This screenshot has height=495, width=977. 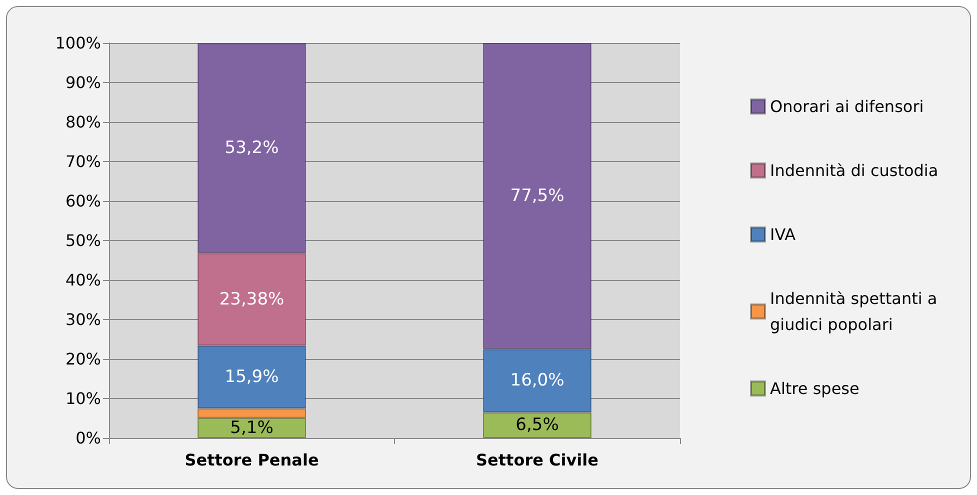 I want to click on y-tick-label: 50%, so click(x=83, y=240).